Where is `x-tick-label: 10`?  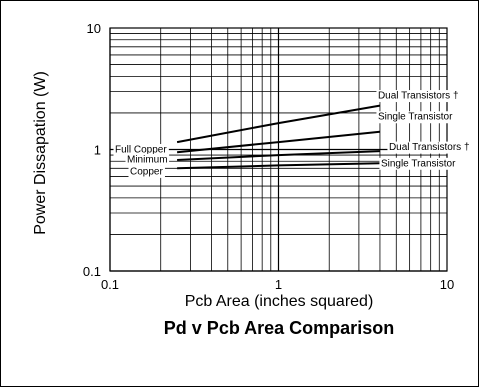 x-tick-label: 10 is located at coordinates (447, 284).